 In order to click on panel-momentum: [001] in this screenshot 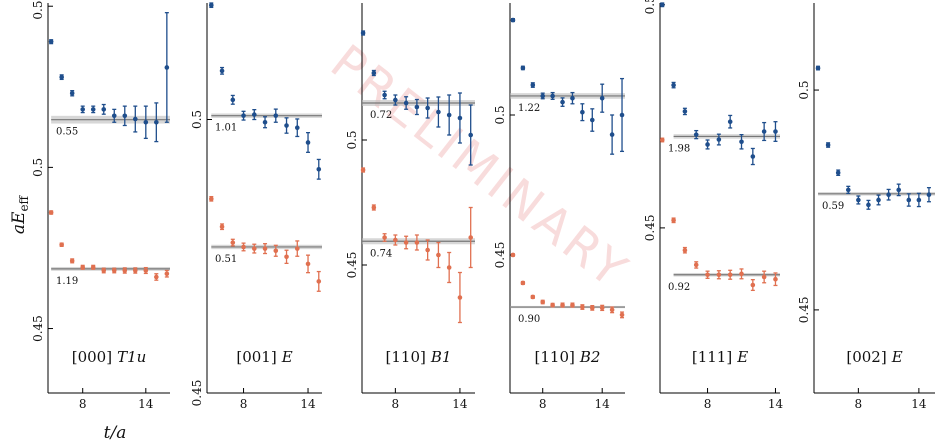, I will do `click(256, 357)`.